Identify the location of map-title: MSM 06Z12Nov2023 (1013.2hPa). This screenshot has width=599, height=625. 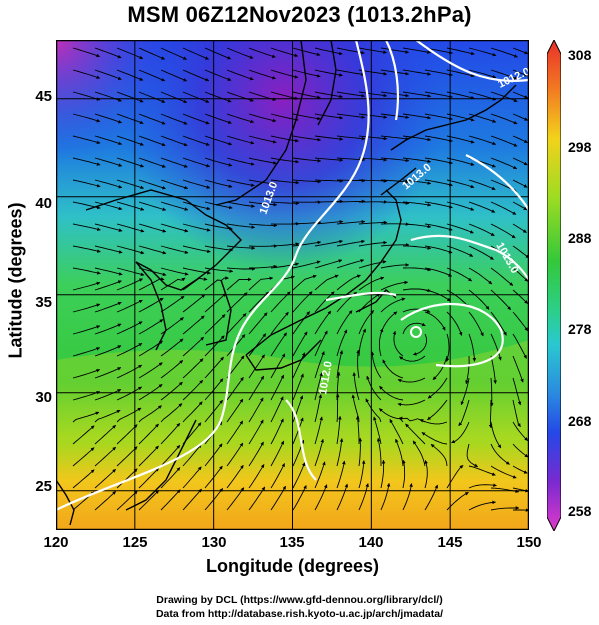
(299, 14).